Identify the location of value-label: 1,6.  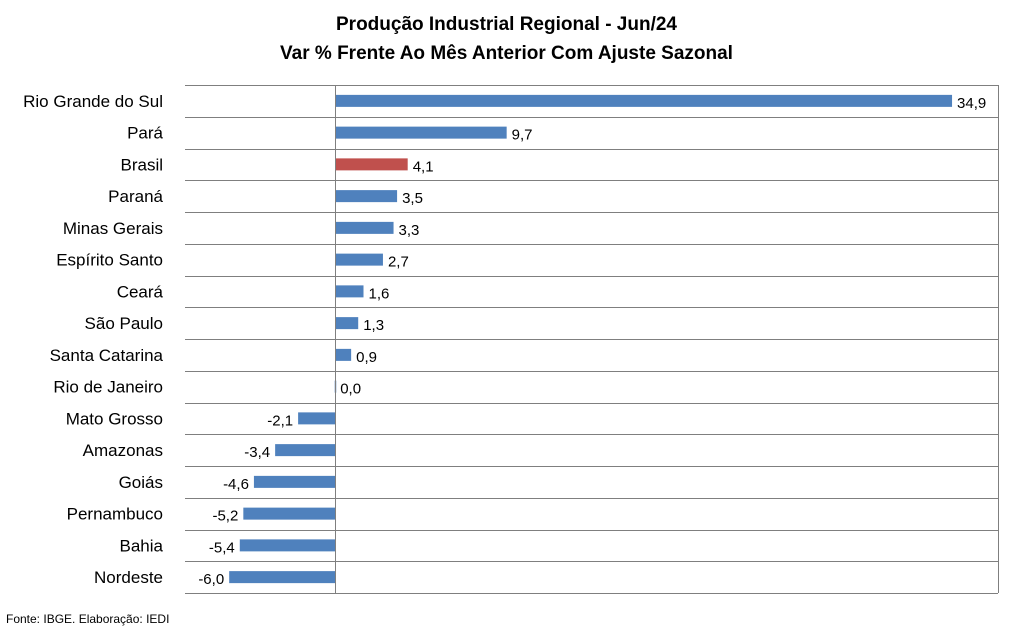
(379, 293).